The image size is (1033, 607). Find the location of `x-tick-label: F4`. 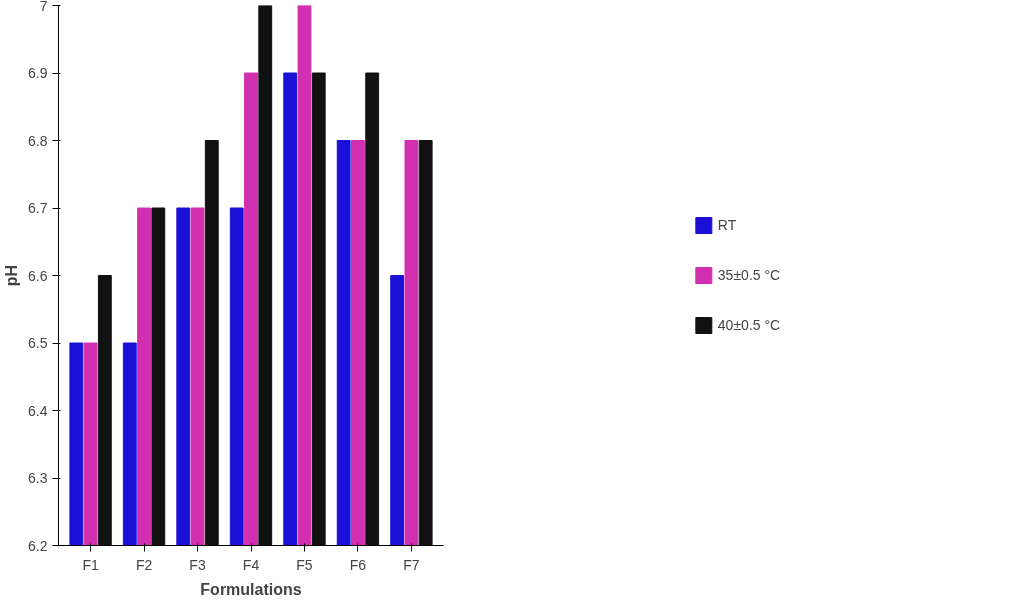

x-tick-label: F4 is located at coordinates (251, 564).